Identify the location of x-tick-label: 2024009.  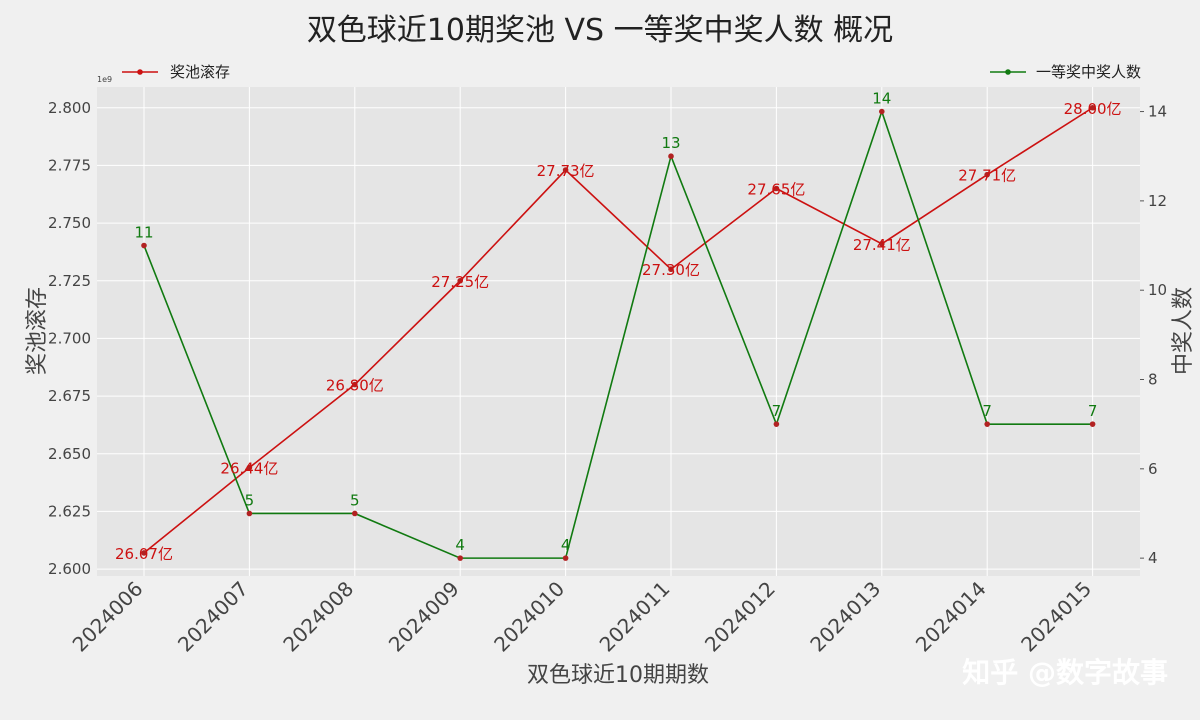
(424, 617).